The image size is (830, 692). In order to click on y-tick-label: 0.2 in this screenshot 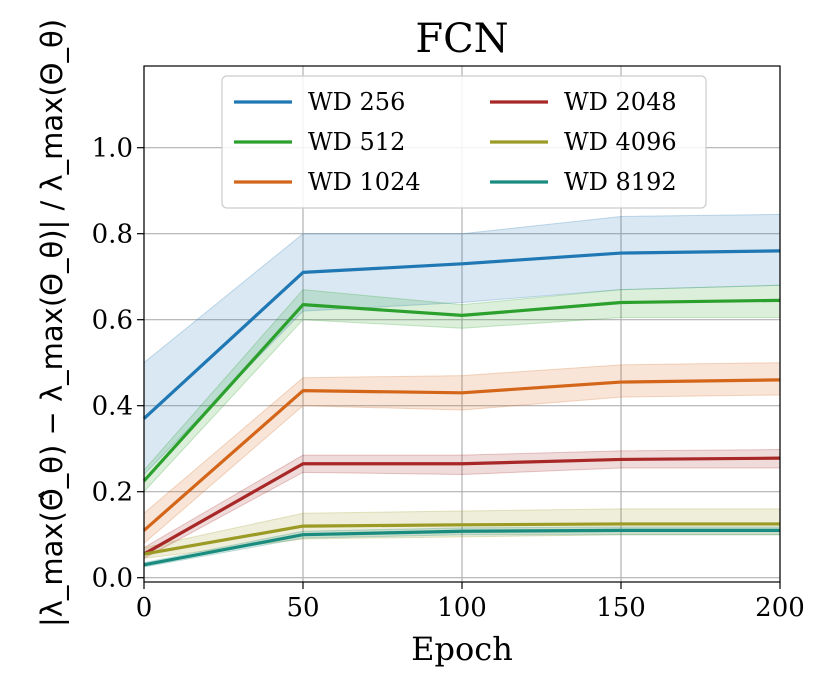, I will do `click(112, 493)`.